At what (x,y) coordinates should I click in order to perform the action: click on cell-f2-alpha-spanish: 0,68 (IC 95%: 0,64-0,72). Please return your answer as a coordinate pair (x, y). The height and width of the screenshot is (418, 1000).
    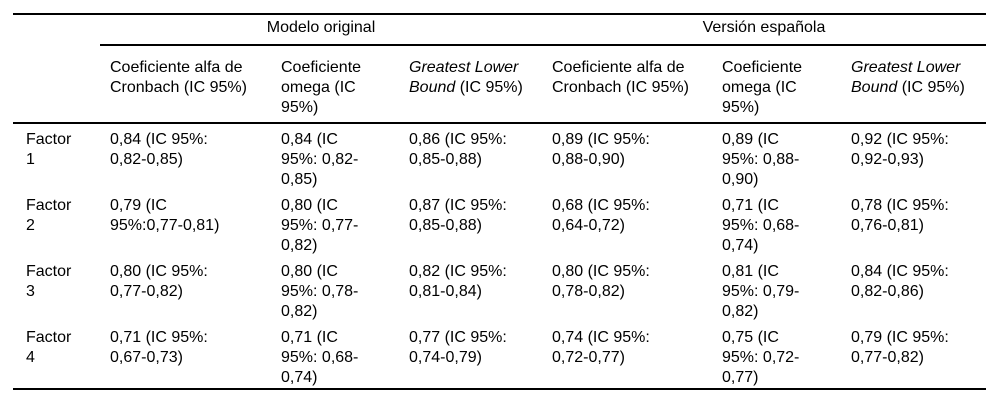
    Looking at the image, I should click on (601, 215).